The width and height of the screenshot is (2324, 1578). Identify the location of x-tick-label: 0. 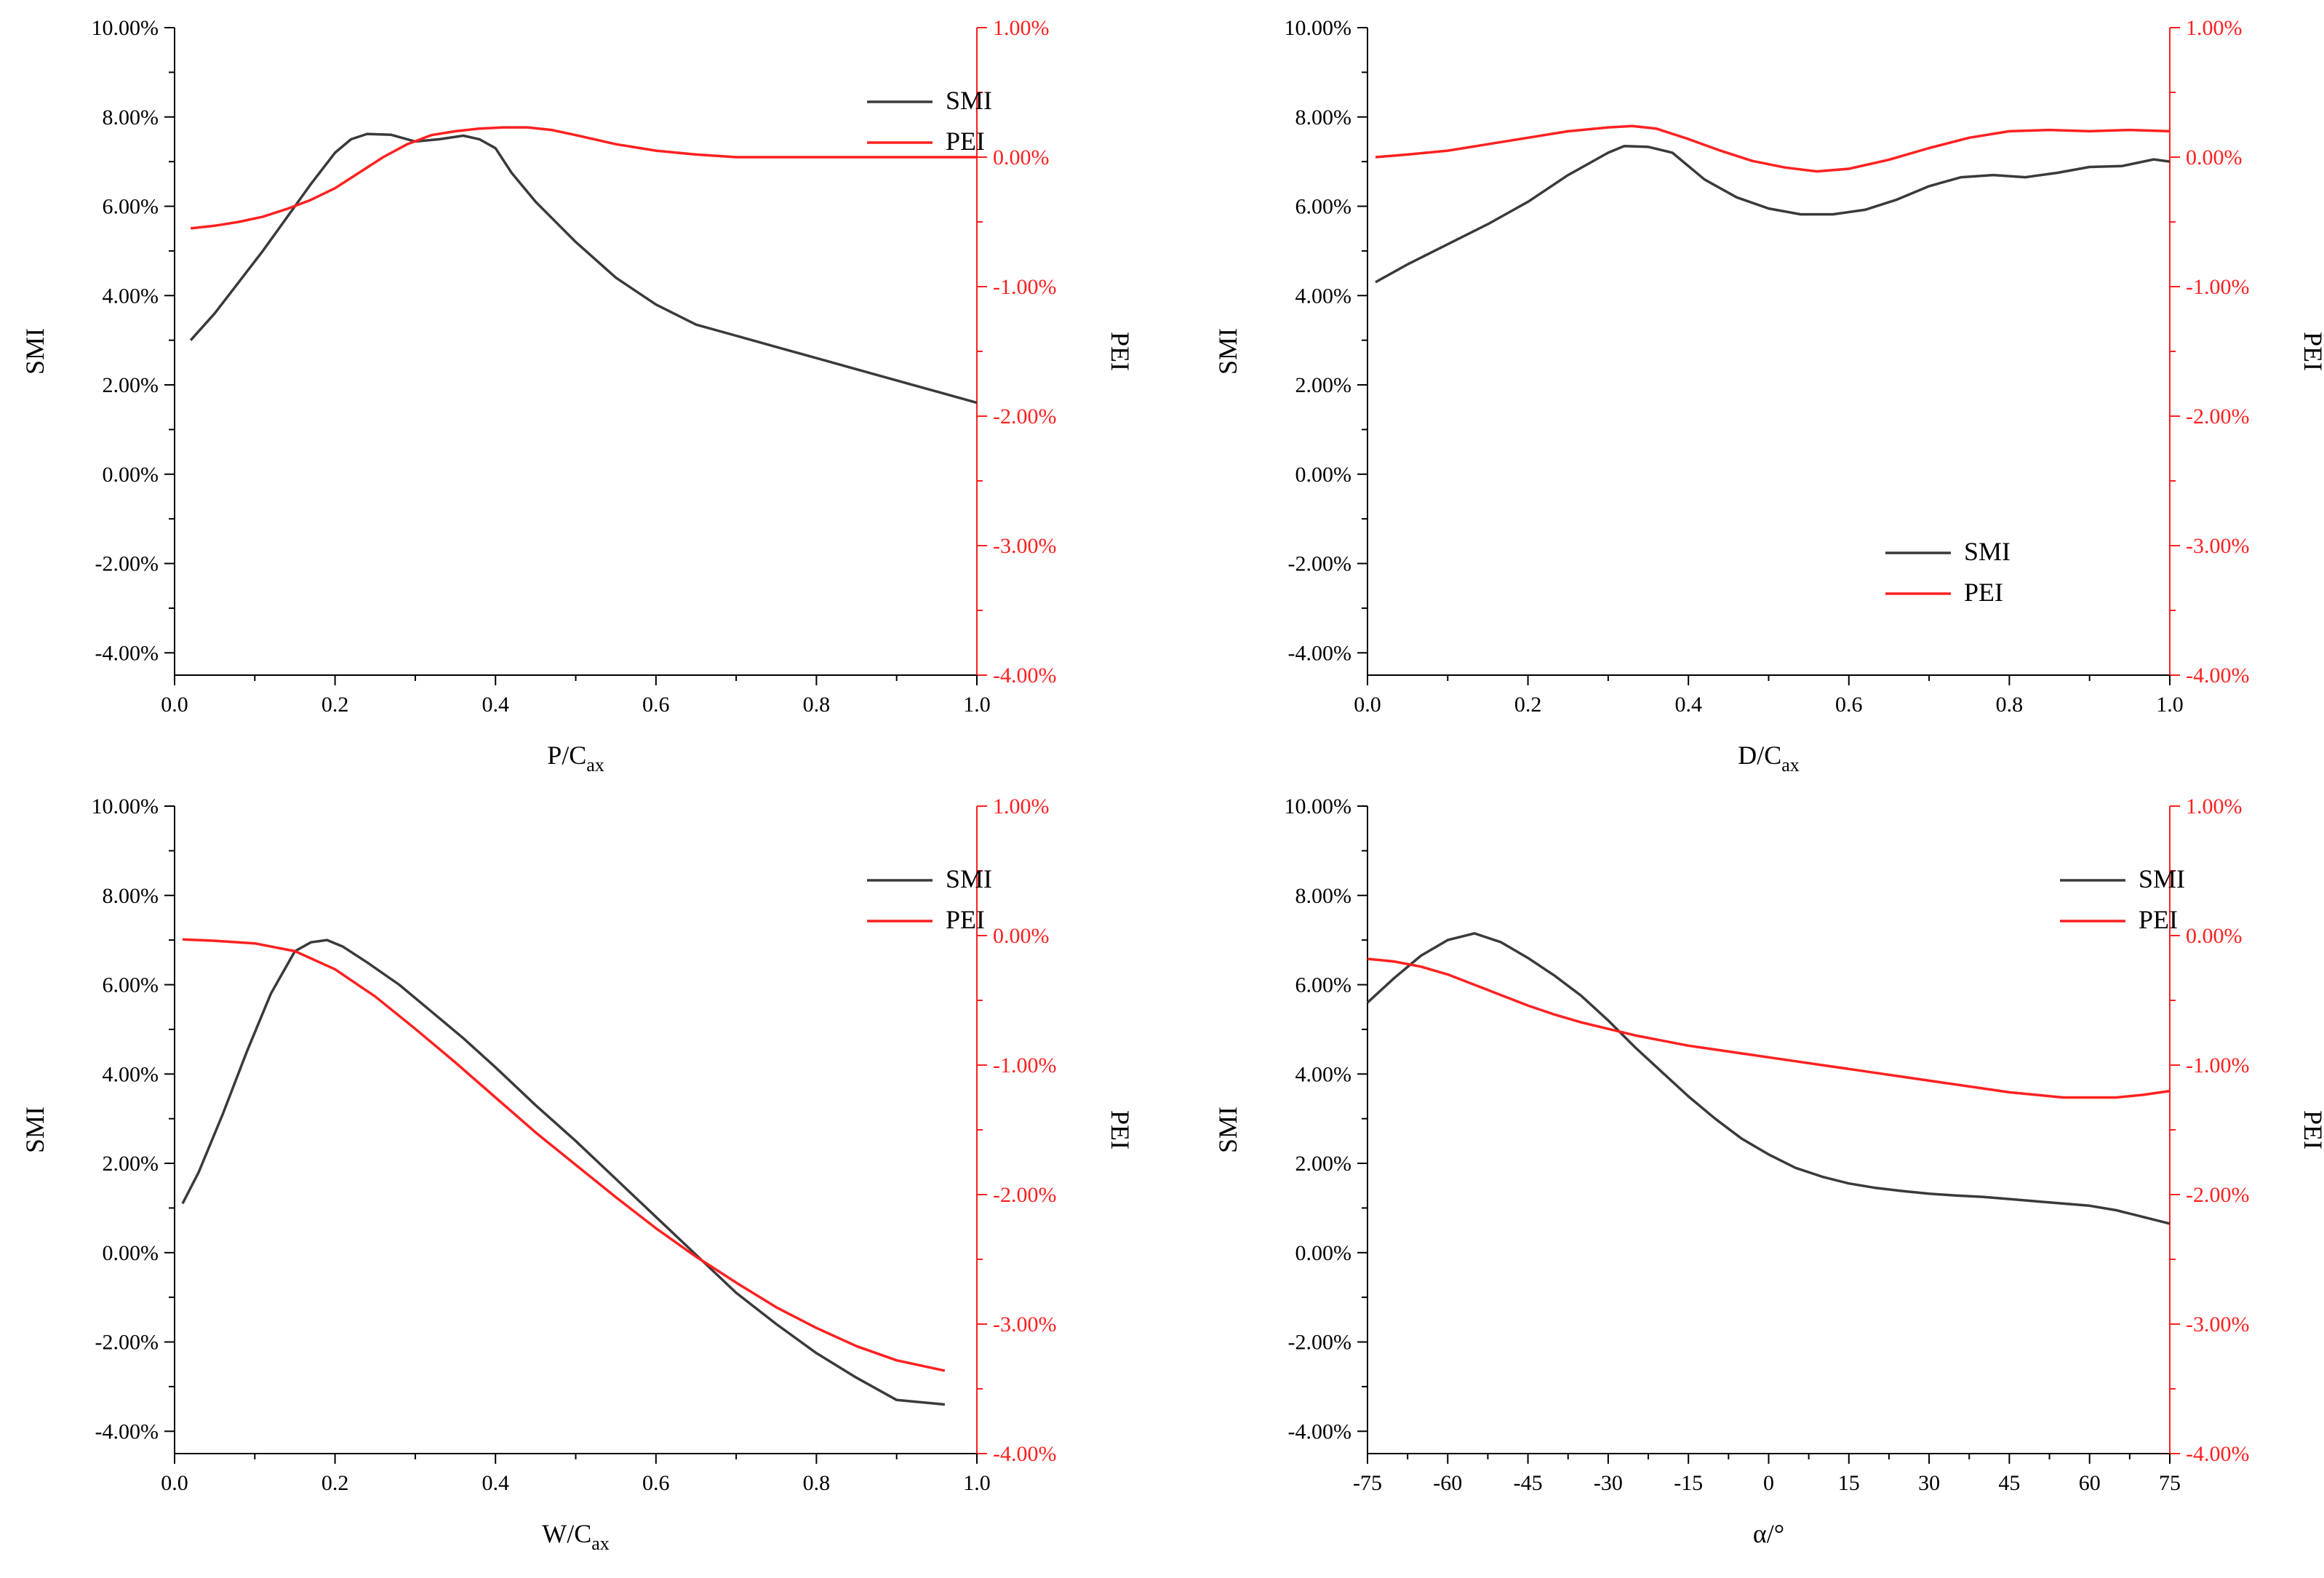
(1768, 1483).